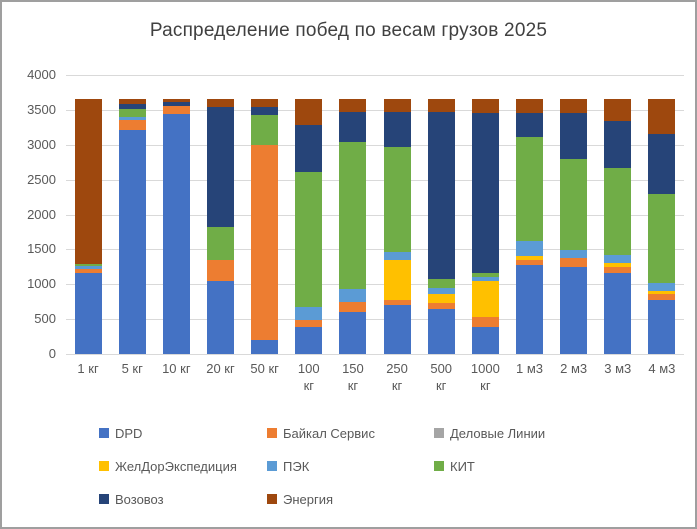  I want to click on chart-title: Распределение побед по весам грузов 2025, so click(348, 30).